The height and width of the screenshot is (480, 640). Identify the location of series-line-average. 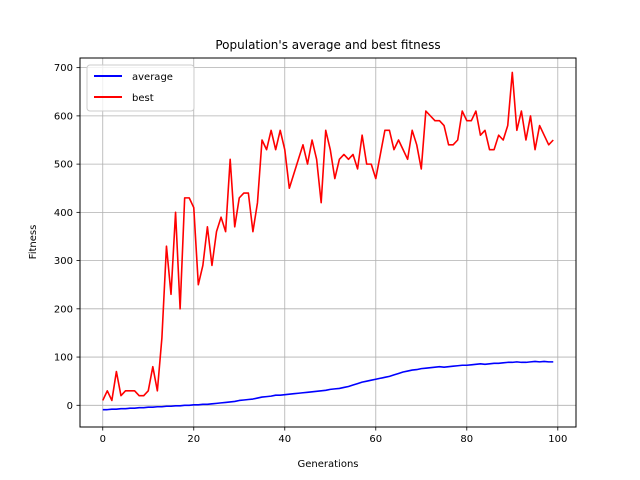
(328, 385).